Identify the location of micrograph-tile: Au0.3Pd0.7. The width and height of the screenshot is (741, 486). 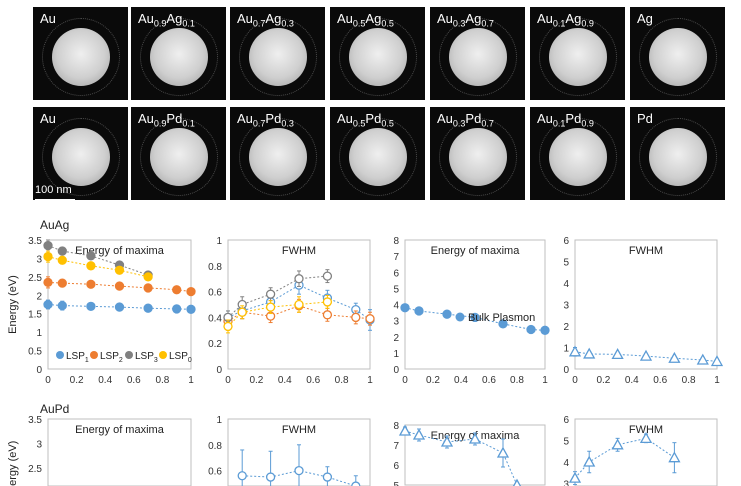
(477, 153).